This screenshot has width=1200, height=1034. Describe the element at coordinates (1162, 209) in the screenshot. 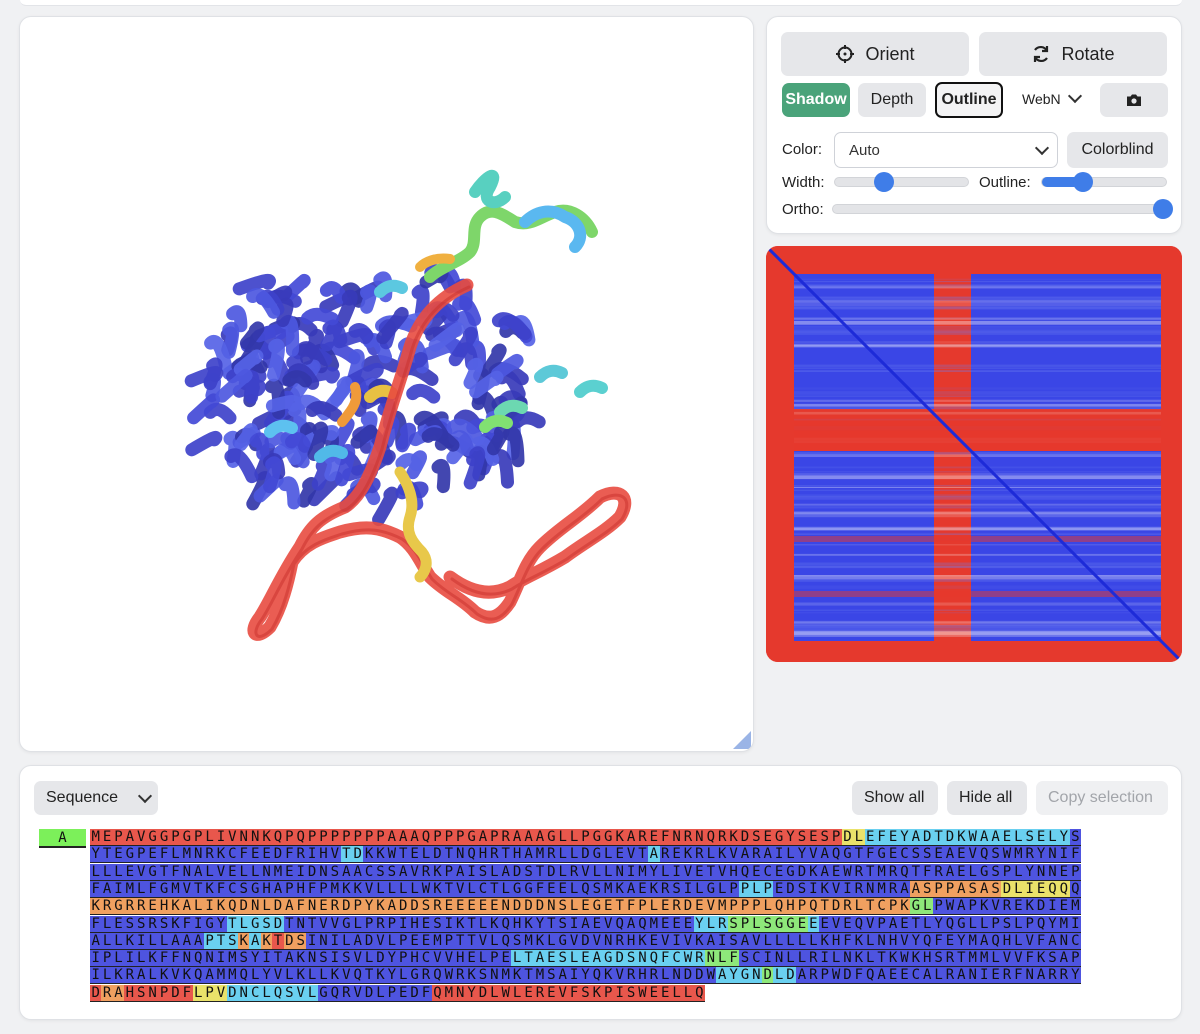

I see `ortho-slider-thumb` at that location.